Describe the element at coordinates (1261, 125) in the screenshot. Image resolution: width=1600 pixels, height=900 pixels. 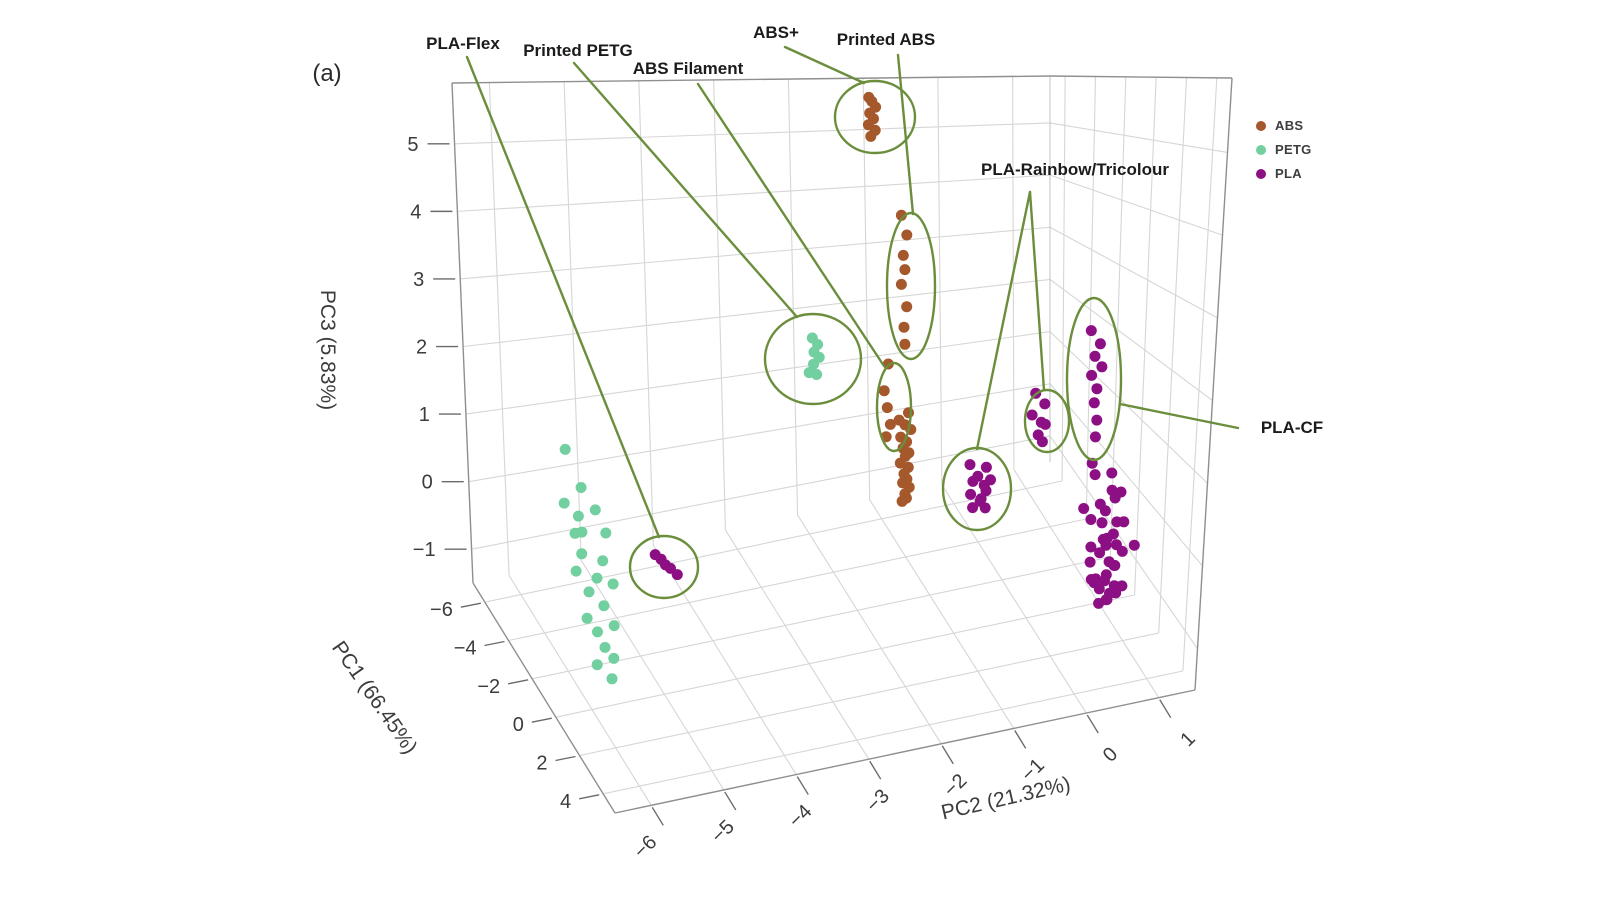
I see `legend-marker-abs` at that location.